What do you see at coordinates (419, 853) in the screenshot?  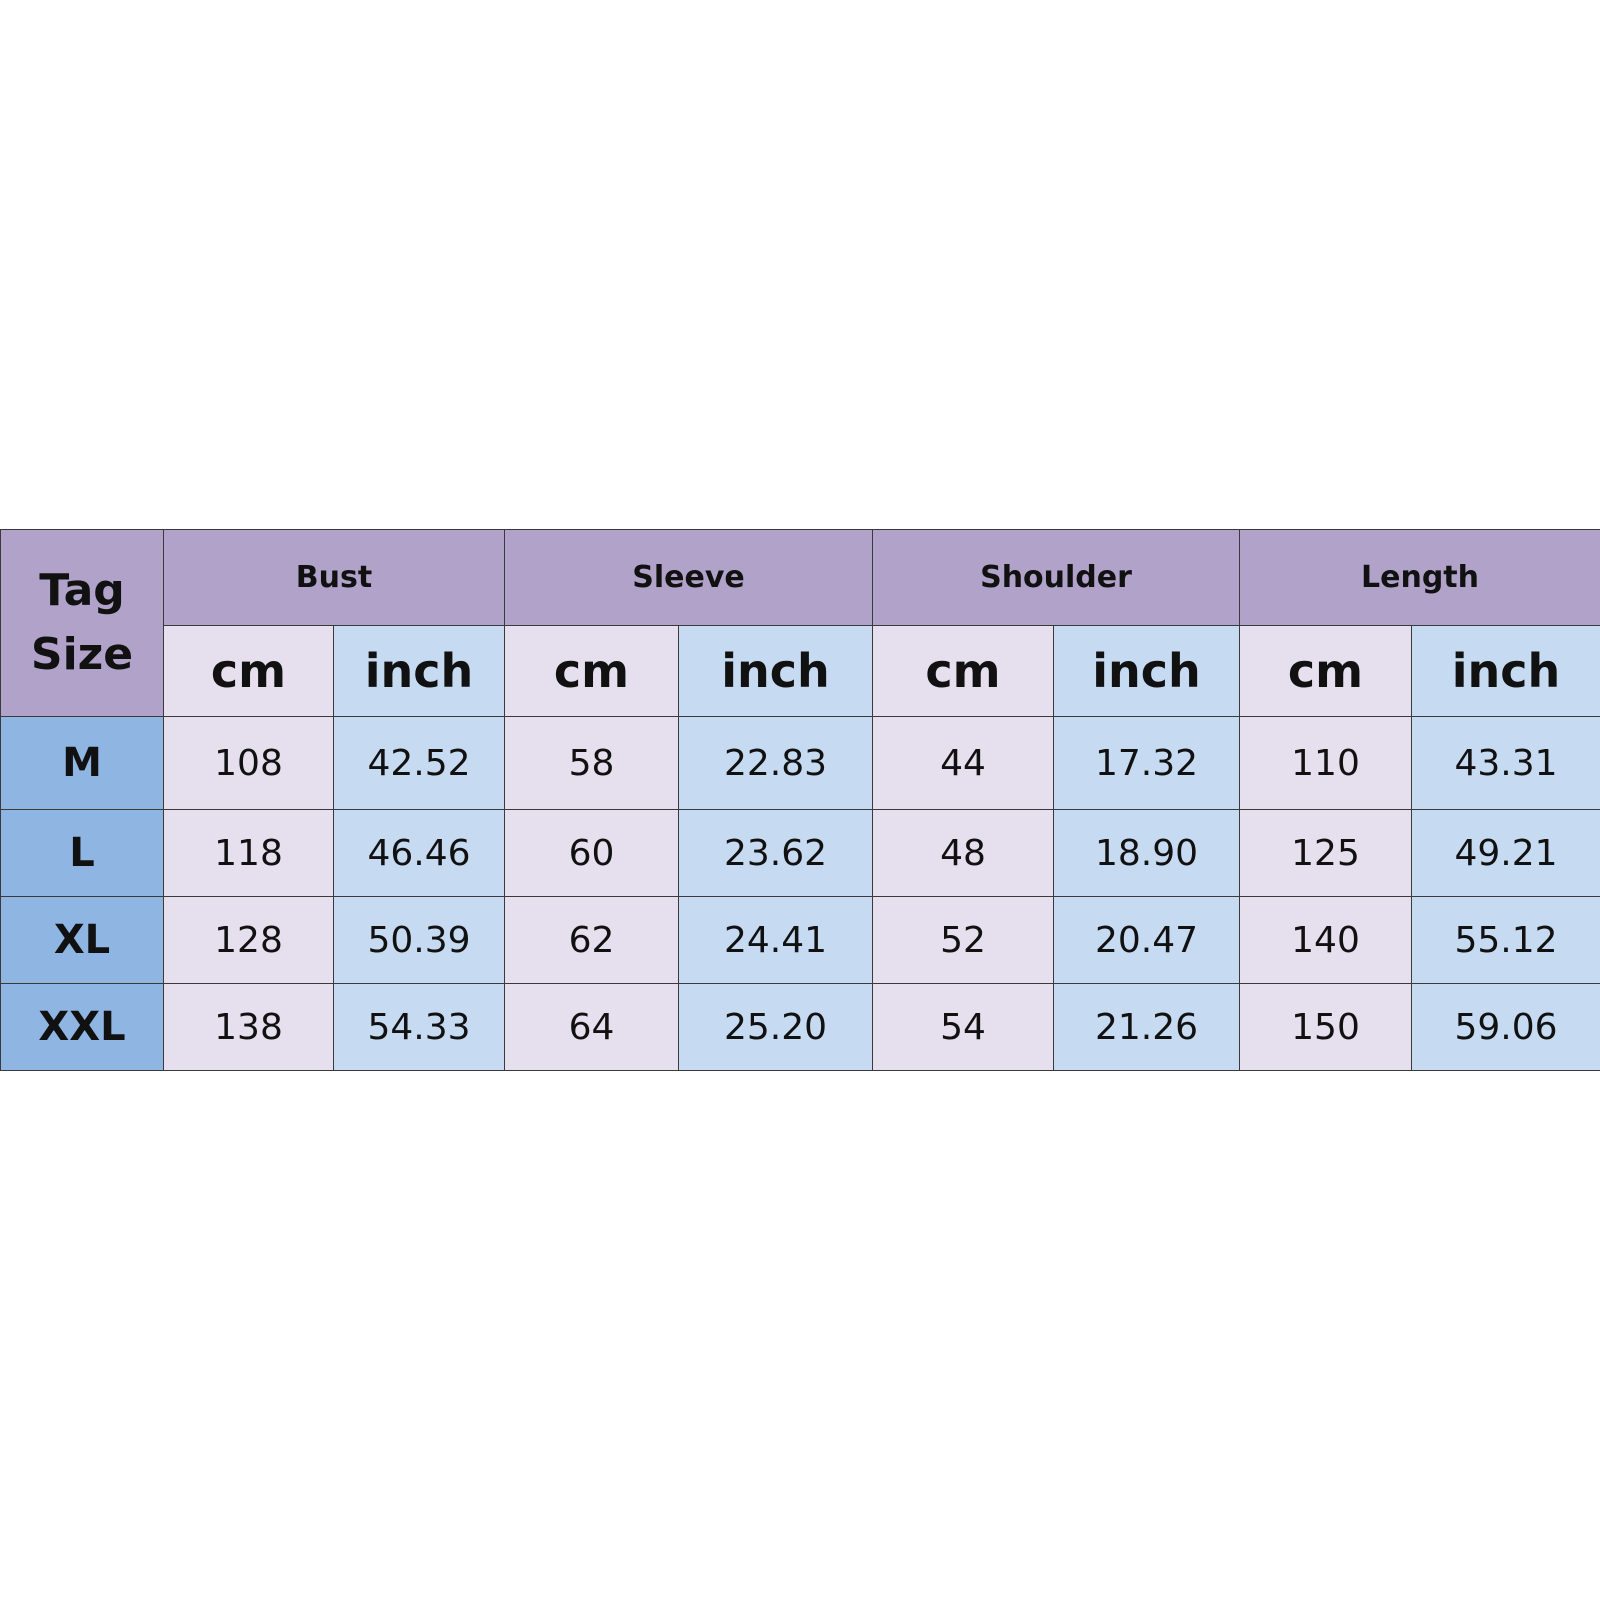 I see `table-cell: 46.46` at bounding box center [419, 853].